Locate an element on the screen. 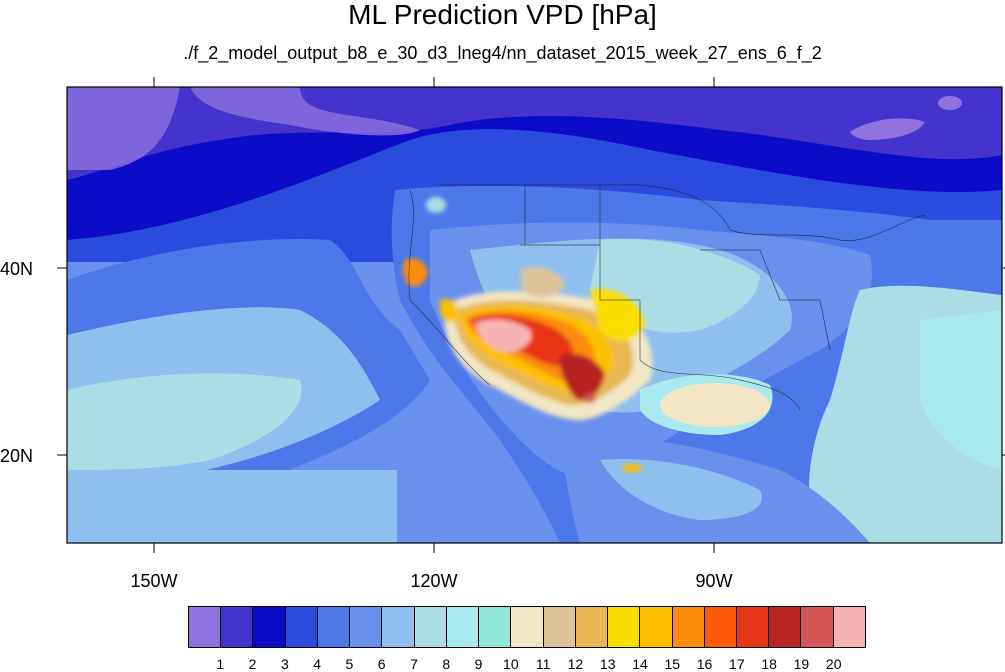 This screenshot has width=1005, height=672. colorbar-tick-label: 20 is located at coordinates (833, 664).